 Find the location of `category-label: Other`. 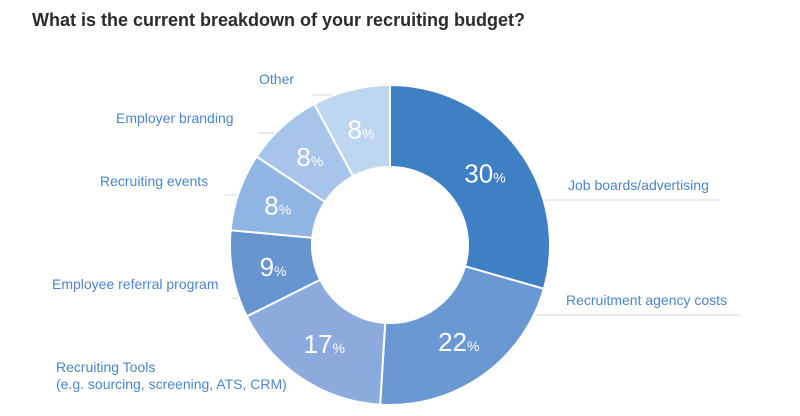

category-label: Other is located at coordinates (276, 79).